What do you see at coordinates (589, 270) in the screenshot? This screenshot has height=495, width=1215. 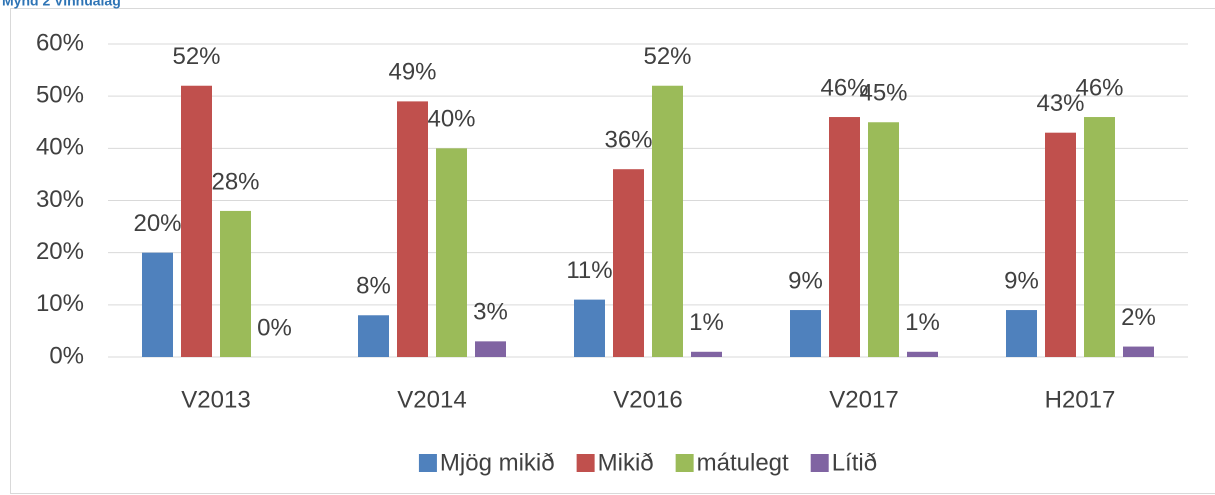 I see `data-label: 11%` at bounding box center [589, 270].